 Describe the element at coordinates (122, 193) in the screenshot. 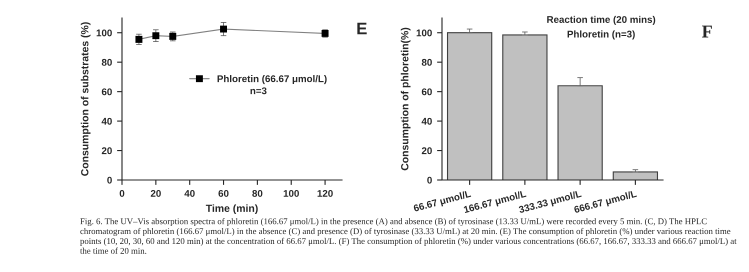

I see `x-tick-label: 0` at that location.